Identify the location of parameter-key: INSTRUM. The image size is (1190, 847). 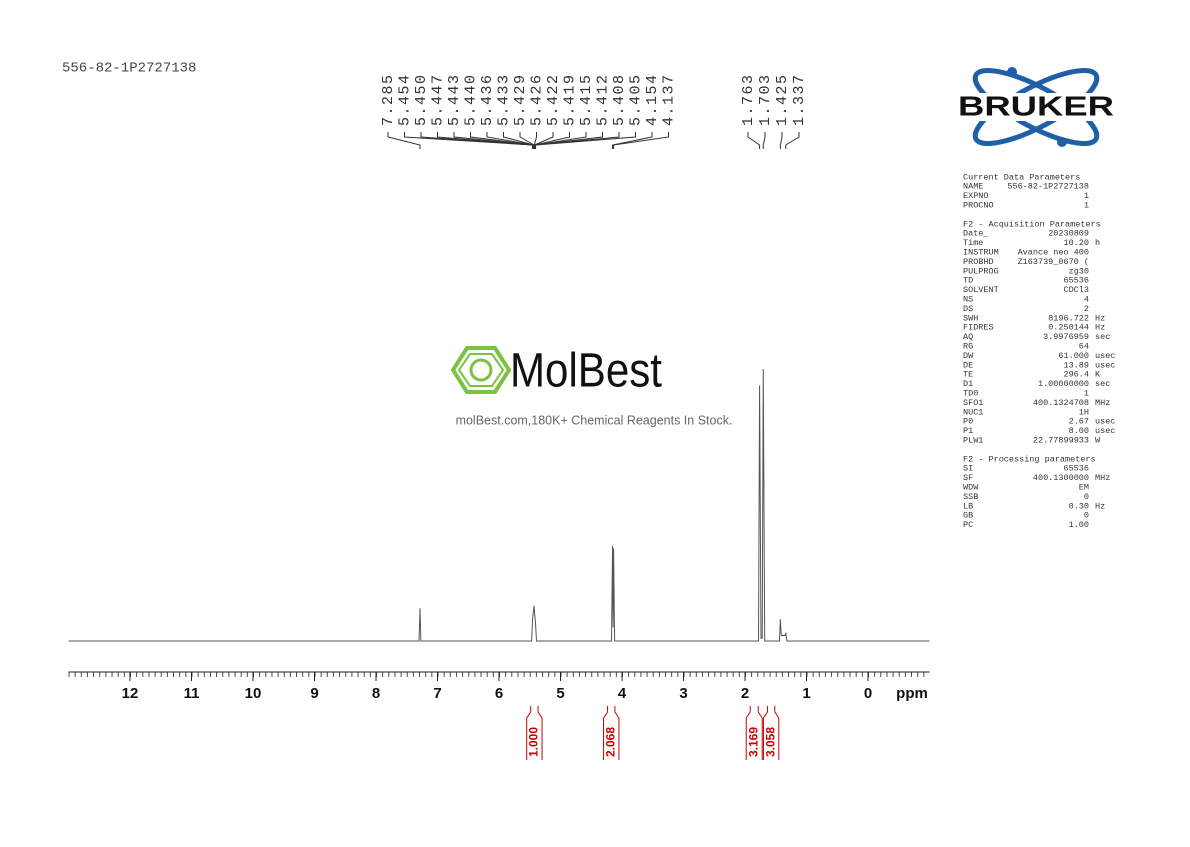
(981, 252).